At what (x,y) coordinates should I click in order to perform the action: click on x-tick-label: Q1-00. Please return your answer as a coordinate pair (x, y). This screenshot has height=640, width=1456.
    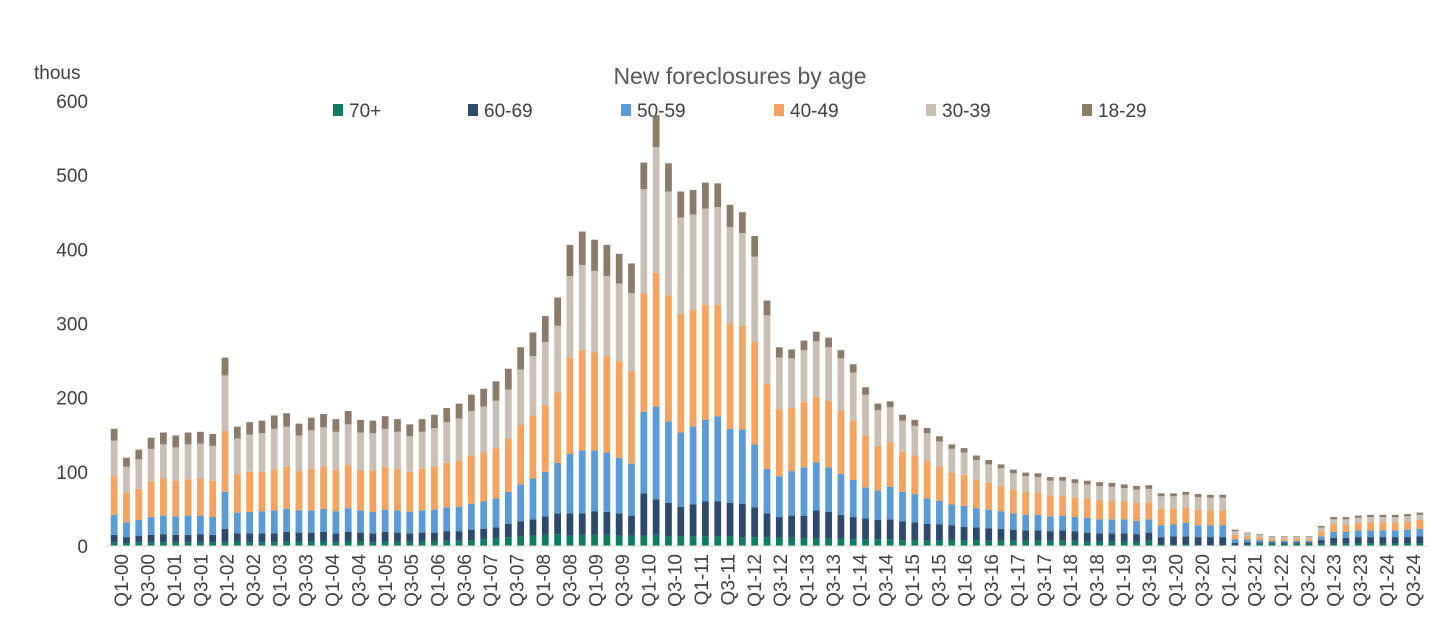
    Looking at the image, I should click on (122, 580).